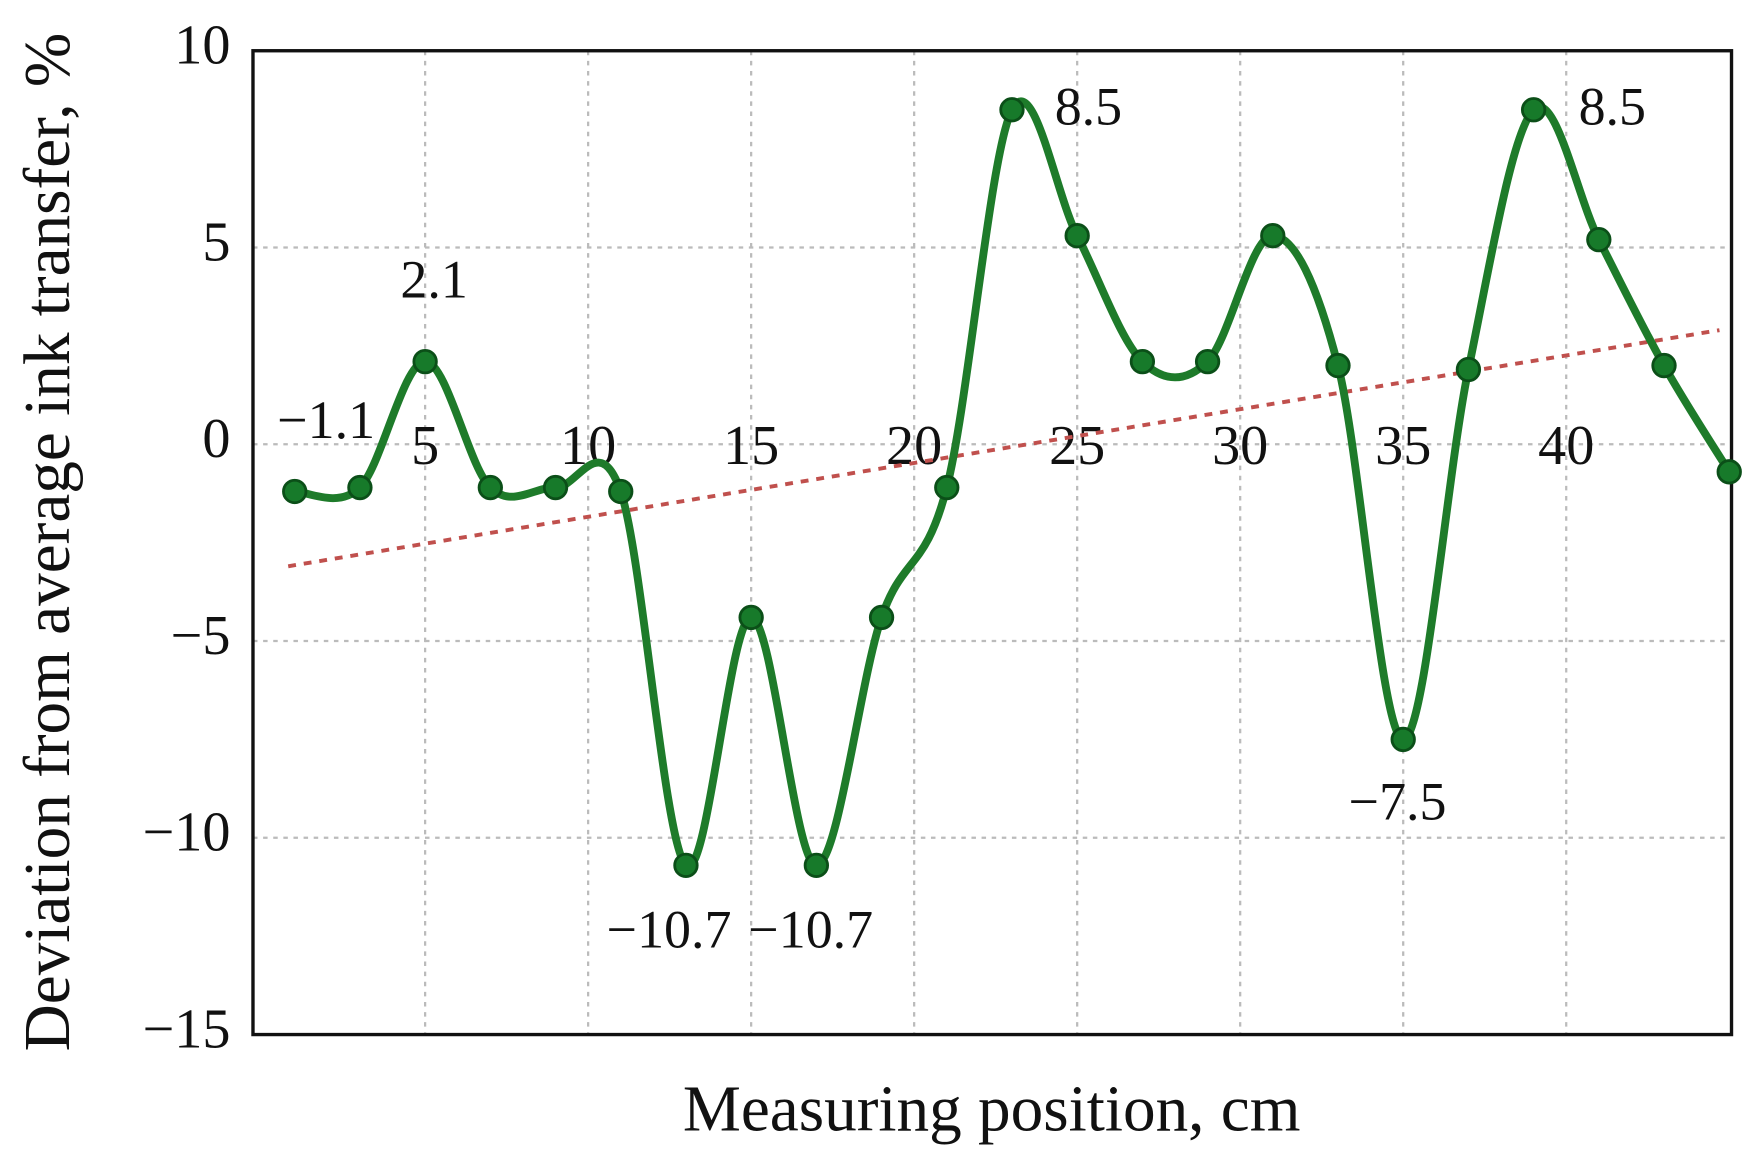 This screenshot has height=1164, width=1754. Describe the element at coordinates (1398, 801) in the screenshot. I see `data-label: −7.5` at that location.